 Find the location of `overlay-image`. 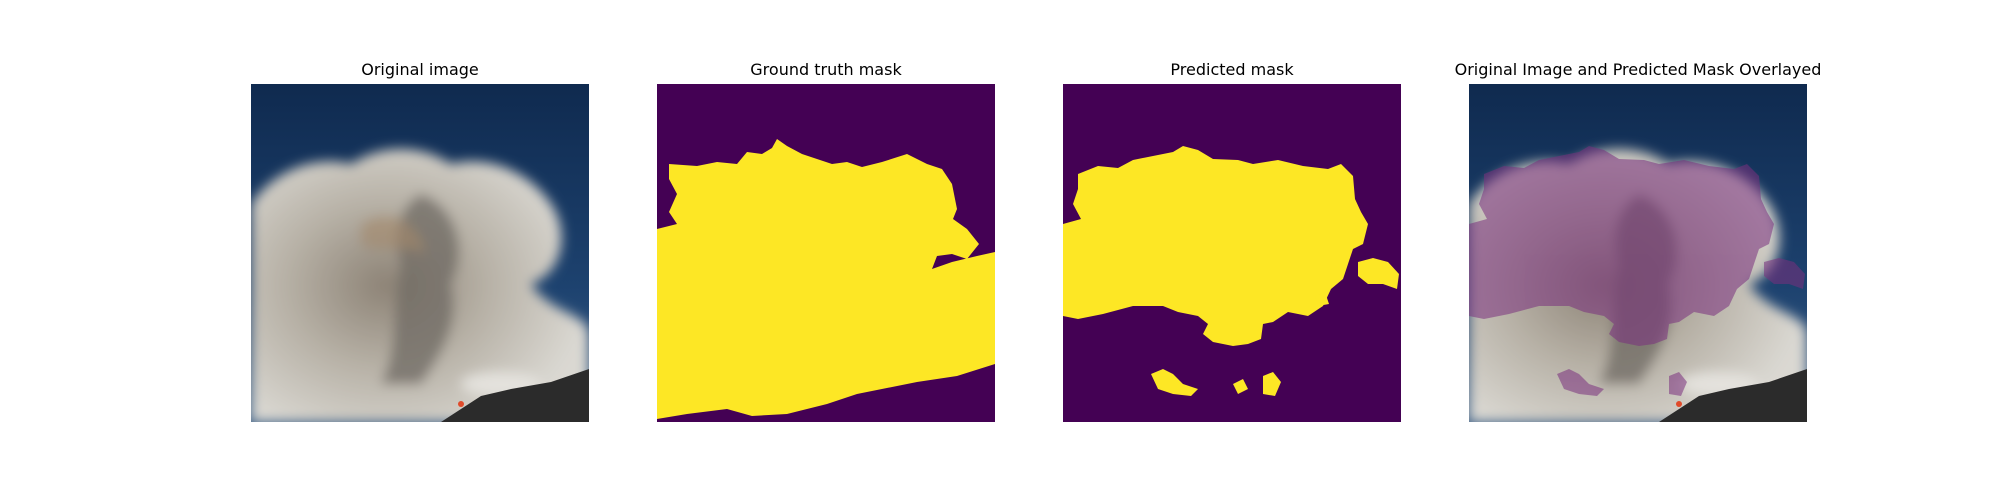

overlay-image is located at coordinates (1638, 253).